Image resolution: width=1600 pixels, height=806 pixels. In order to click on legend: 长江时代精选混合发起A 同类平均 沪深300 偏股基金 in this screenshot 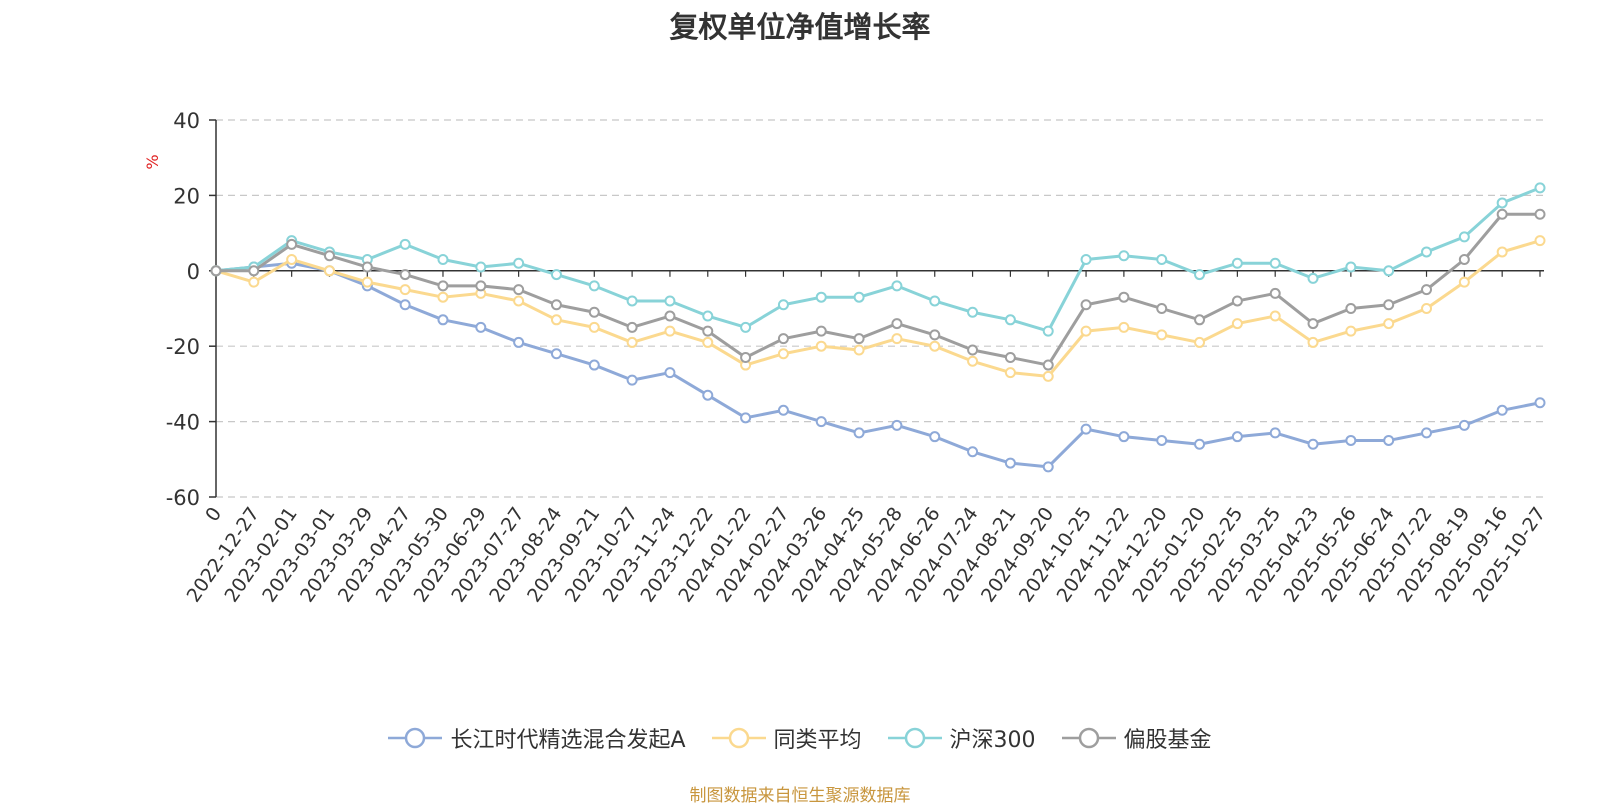, I will do `click(800, 738)`.